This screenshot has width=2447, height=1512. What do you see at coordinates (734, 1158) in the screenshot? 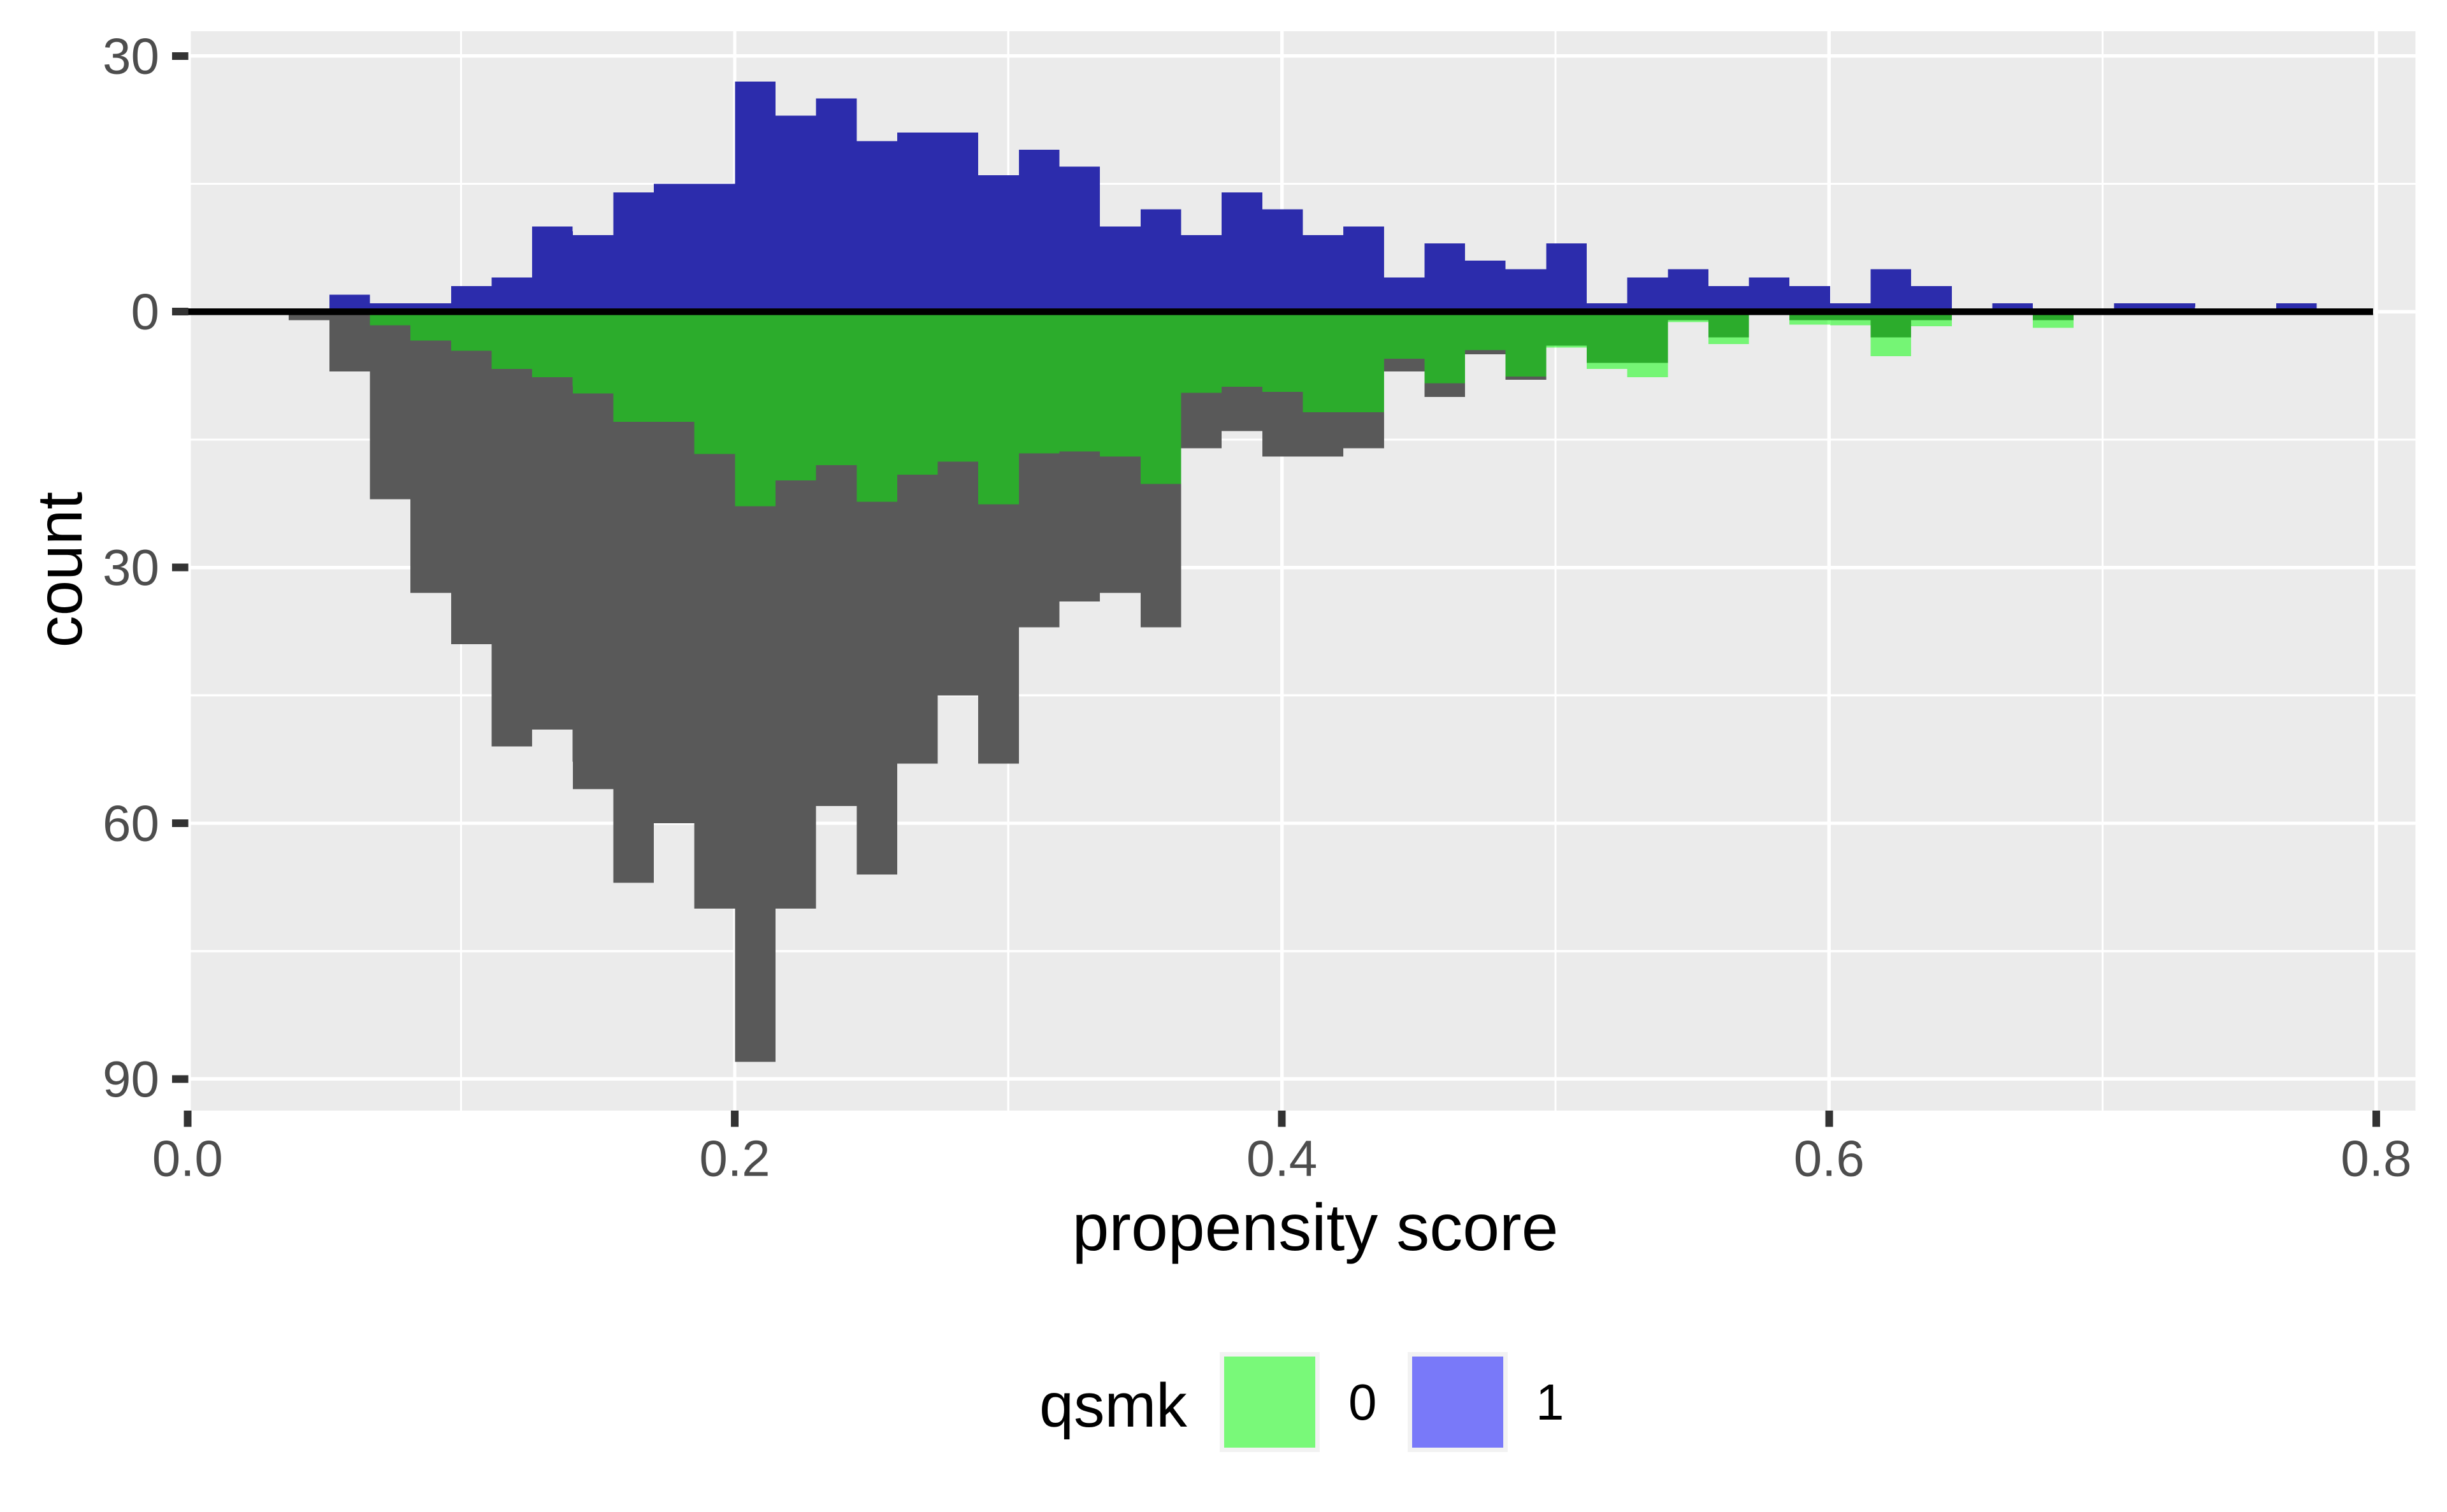
I see `svg-text: 0.2` at bounding box center [734, 1158].